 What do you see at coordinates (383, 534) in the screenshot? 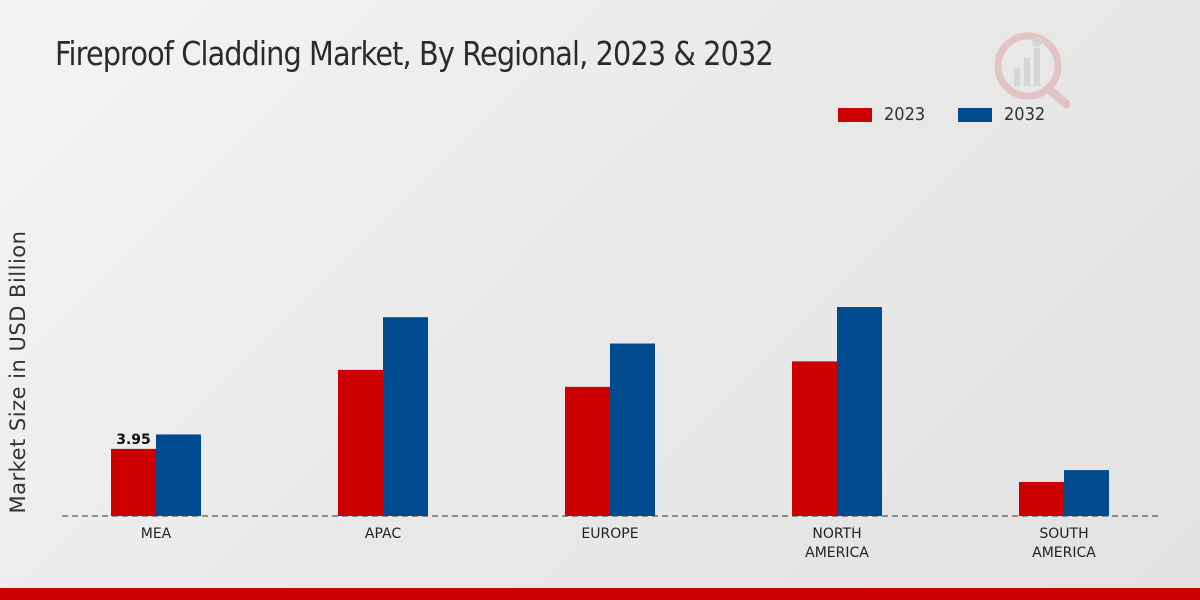
I see `x-tick-label-apac: APAC` at bounding box center [383, 534].